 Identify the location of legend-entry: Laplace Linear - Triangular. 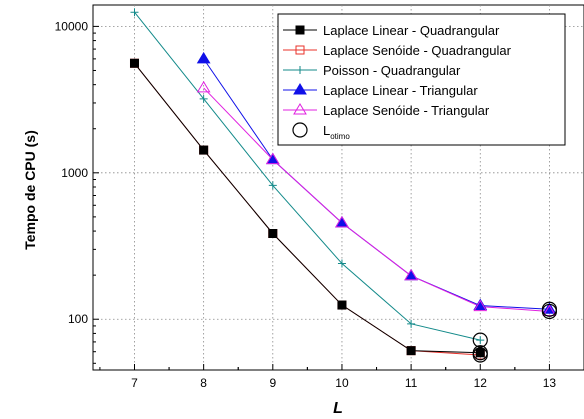
(400, 90).